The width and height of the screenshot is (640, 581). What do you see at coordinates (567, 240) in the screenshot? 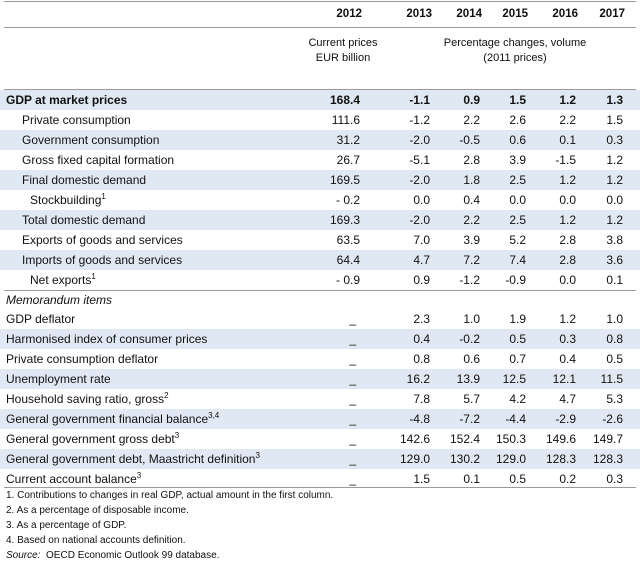
I see `cell-2016: 2.8` at bounding box center [567, 240].